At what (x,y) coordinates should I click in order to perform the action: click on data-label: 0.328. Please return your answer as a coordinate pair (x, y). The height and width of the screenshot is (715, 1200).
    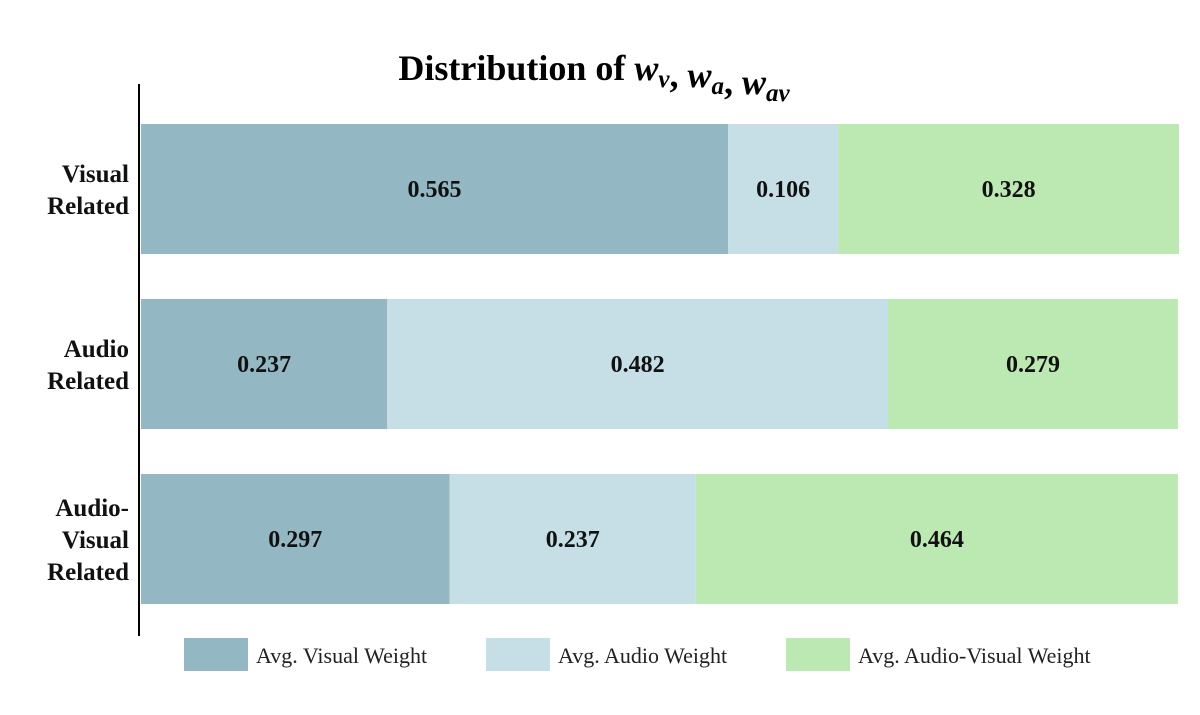
    Looking at the image, I should click on (1009, 190).